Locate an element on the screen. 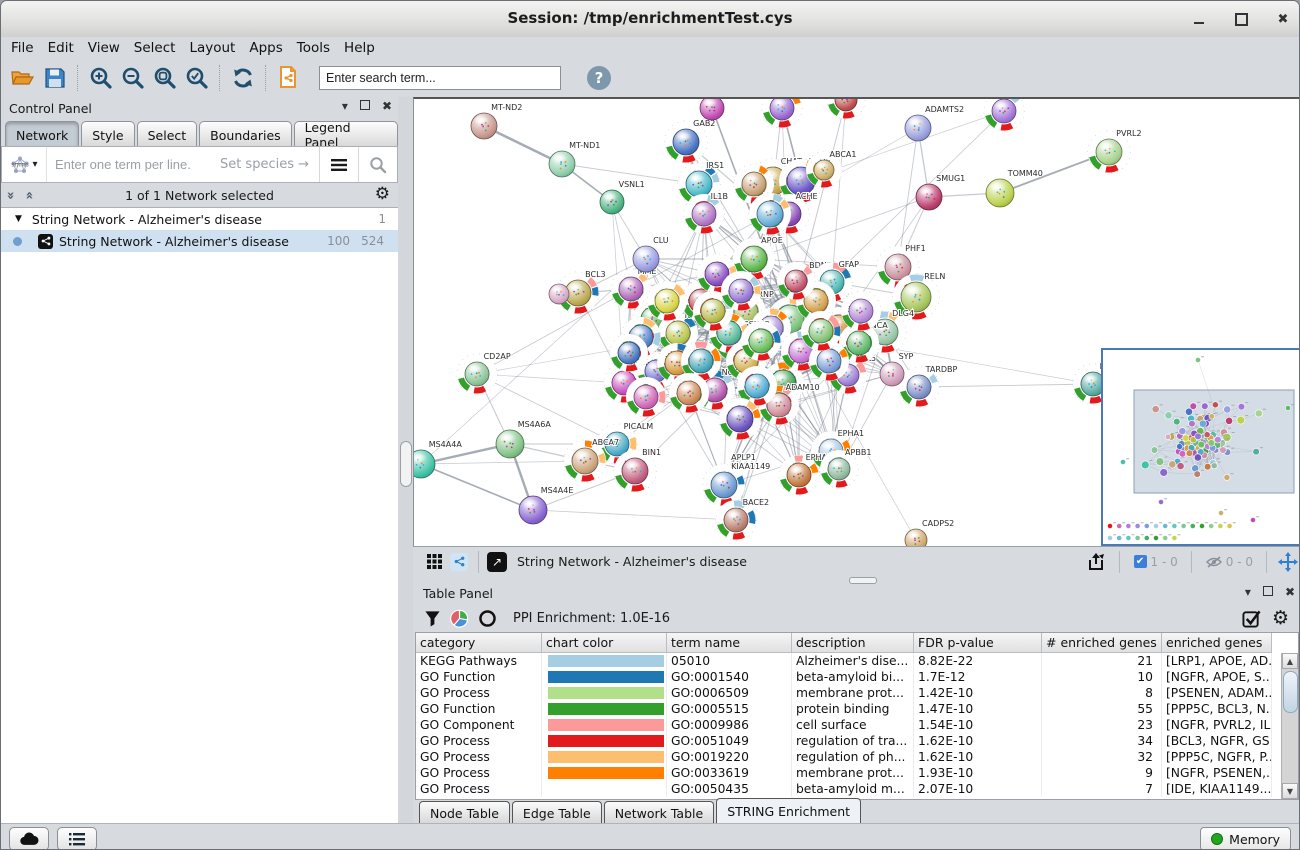 The image size is (1300, 850). save-session-button is located at coordinates (55, 78).